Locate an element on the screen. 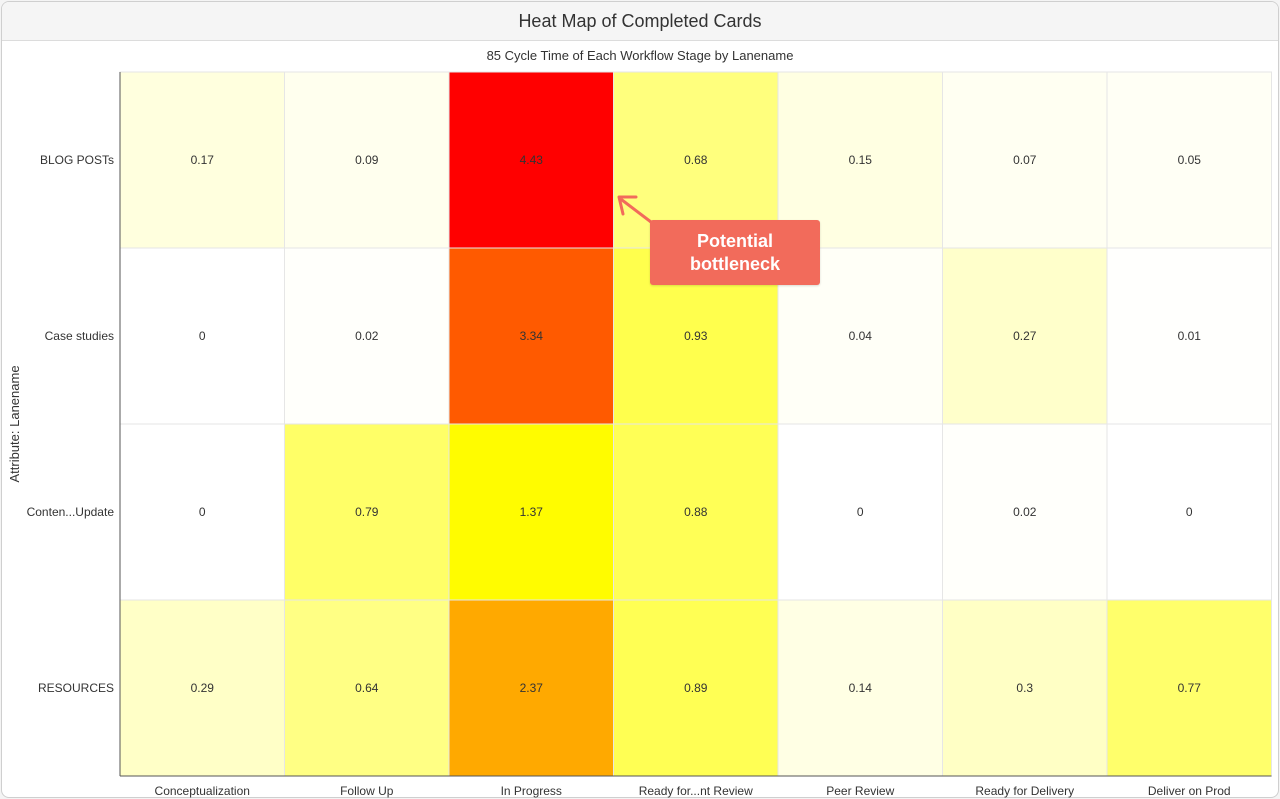 This screenshot has width=1280, height=799. x-tick-label: Follow Up is located at coordinates (367, 791).